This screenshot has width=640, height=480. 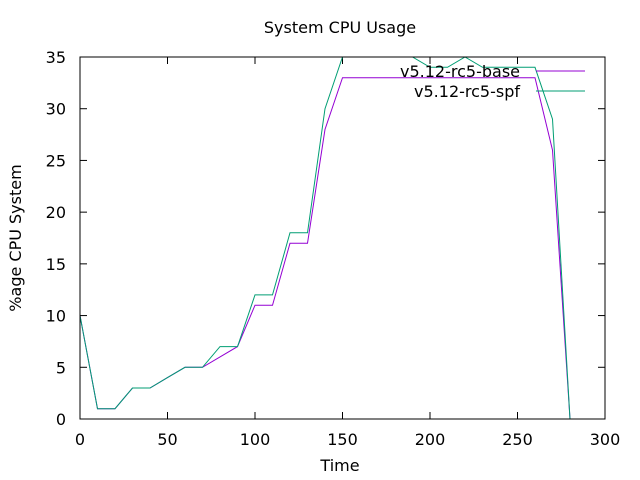 What do you see at coordinates (460, 71) in the screenshot?
I see `legend-label: v5.12-rc5-base` at bounding box center [460, 71].